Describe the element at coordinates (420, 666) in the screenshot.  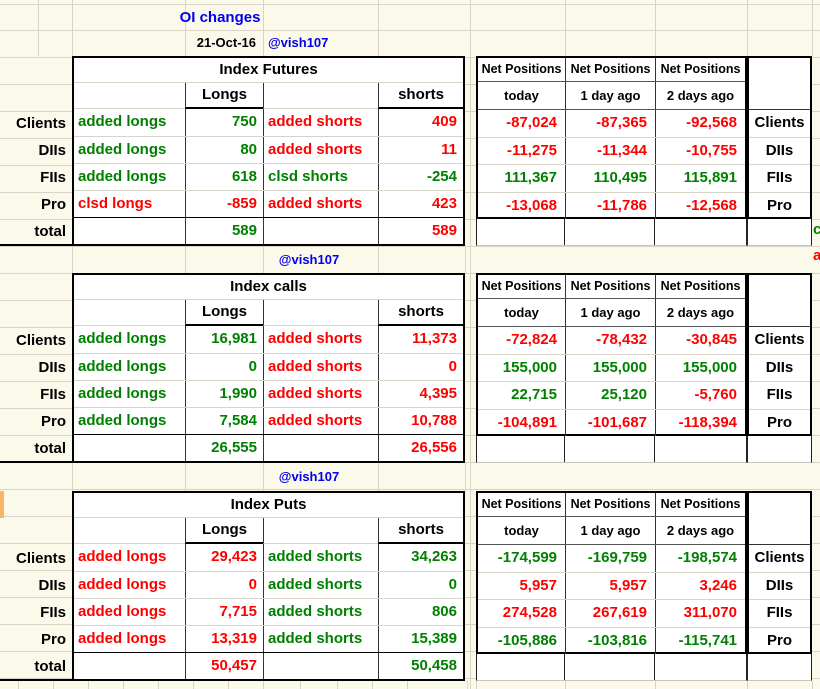
I see `total-short-cell: 50,458` at that location.